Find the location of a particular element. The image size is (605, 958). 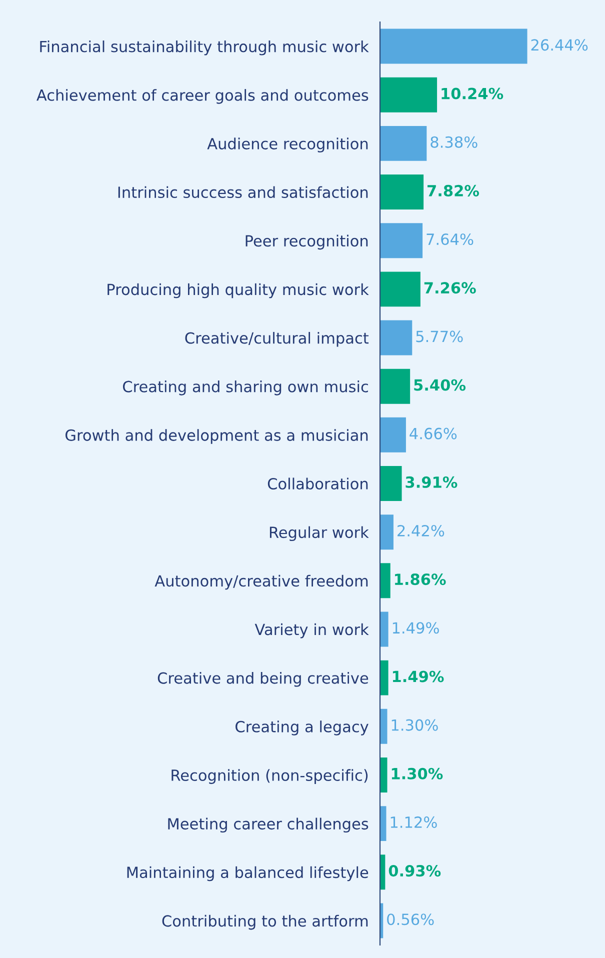

y-tick-label: Achievement of career goals and outcomes is located at coordinates (202, 96).